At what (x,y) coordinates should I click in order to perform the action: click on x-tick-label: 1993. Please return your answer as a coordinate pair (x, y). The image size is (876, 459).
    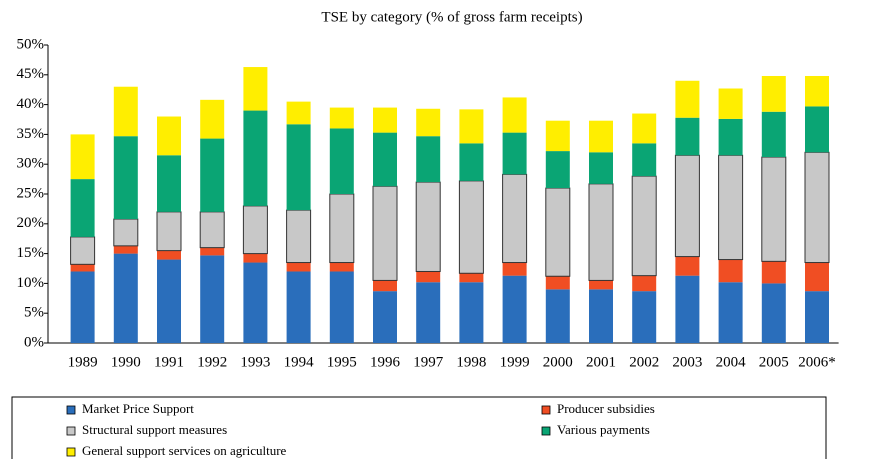
    Looking at the image, I should click on (255, 362).